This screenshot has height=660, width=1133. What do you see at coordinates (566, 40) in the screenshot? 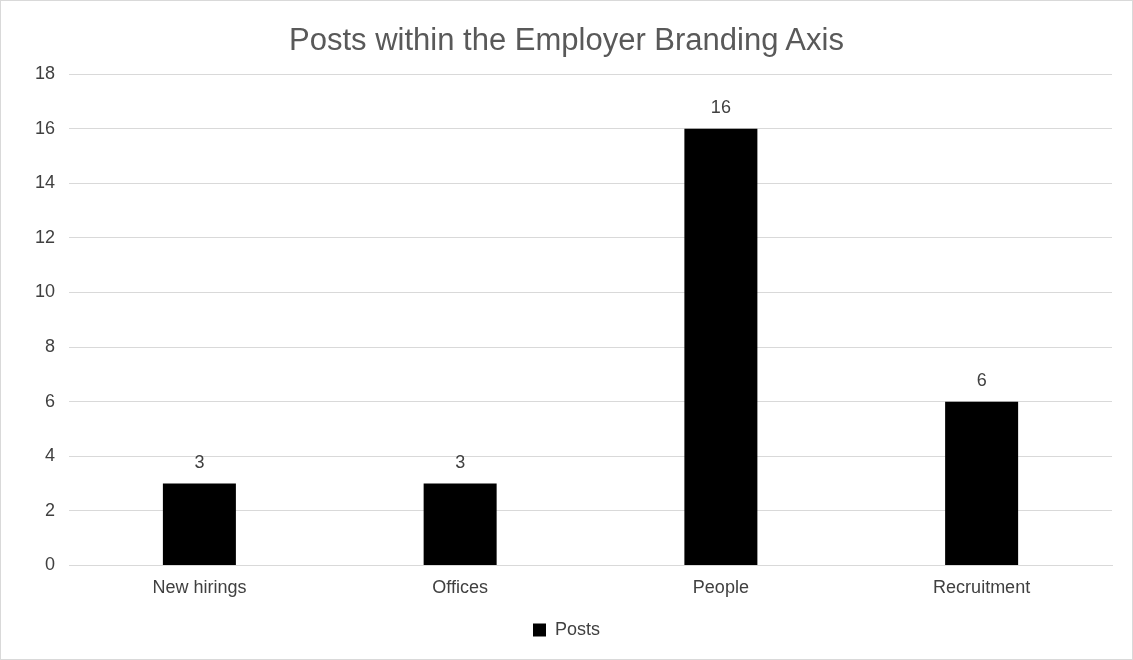
I see `chart-title: Posts within the Employer Branding Axis` at bounding box center [566, 40].